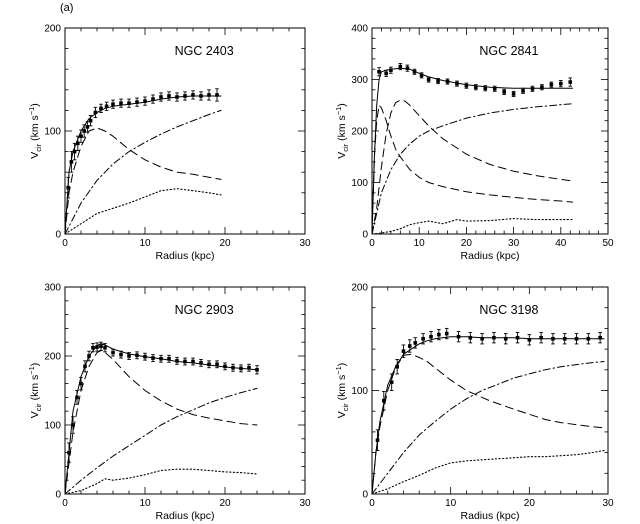 This screenshot has width=640, height=524. What do you see at coordinates (66, 8) in the screenshot?
I see `figure-label: (a)` at bounding box center [66, 8].